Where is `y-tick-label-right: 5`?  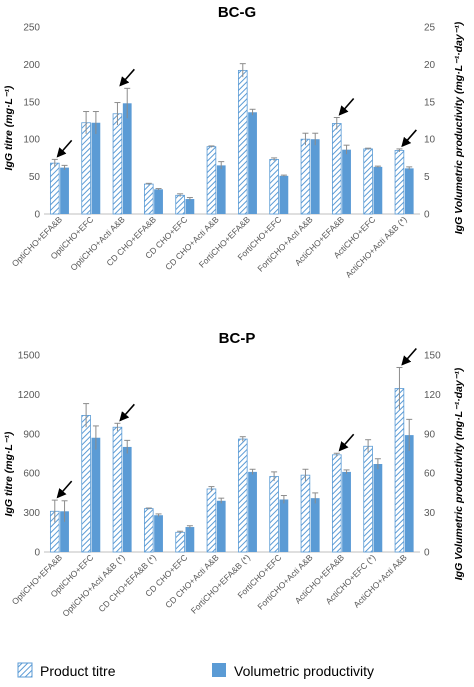 y-tick-label-right: 5 is located at coordinates (427, 177).